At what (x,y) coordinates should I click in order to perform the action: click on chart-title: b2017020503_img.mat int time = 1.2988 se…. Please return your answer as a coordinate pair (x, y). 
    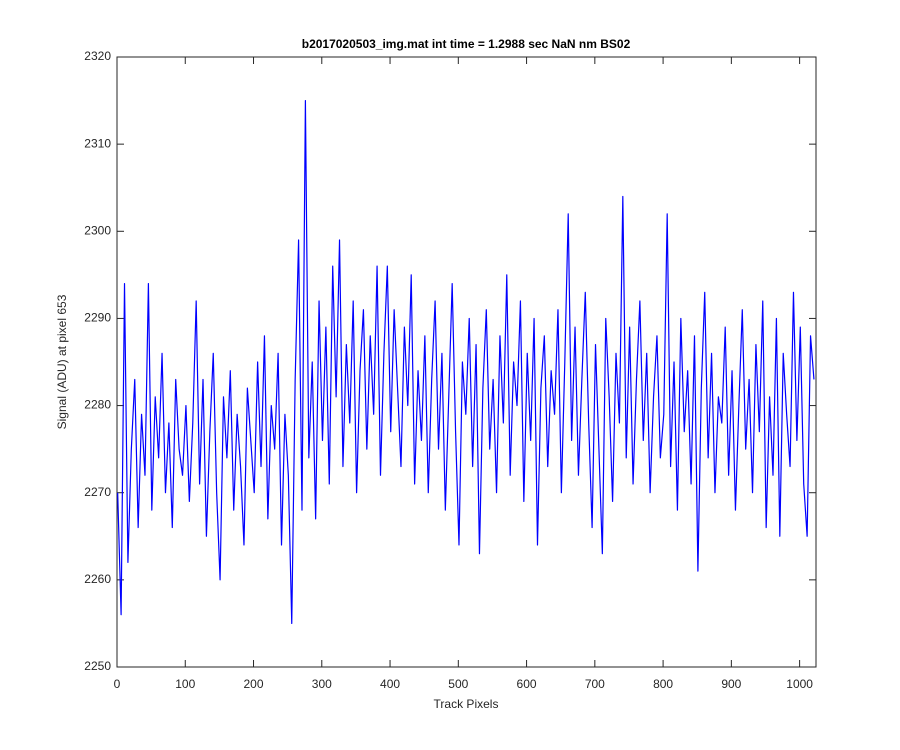
    Looking at the image, I should click on (466, 44).